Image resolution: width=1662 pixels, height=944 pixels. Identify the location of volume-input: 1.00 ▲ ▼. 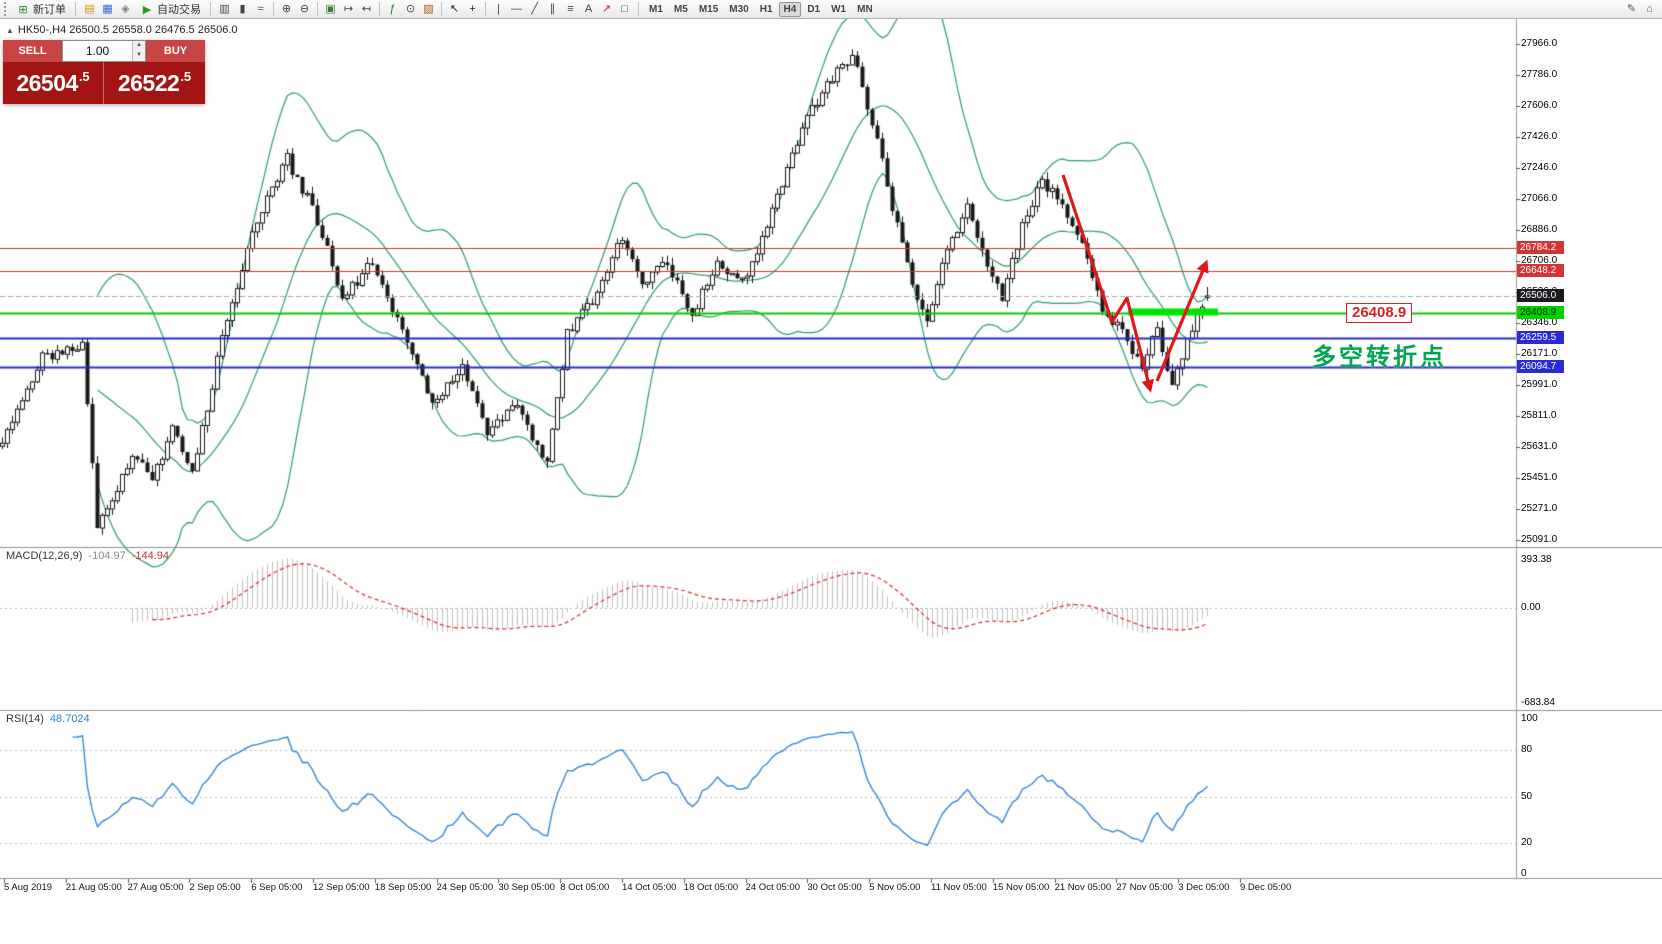
(104, 51).